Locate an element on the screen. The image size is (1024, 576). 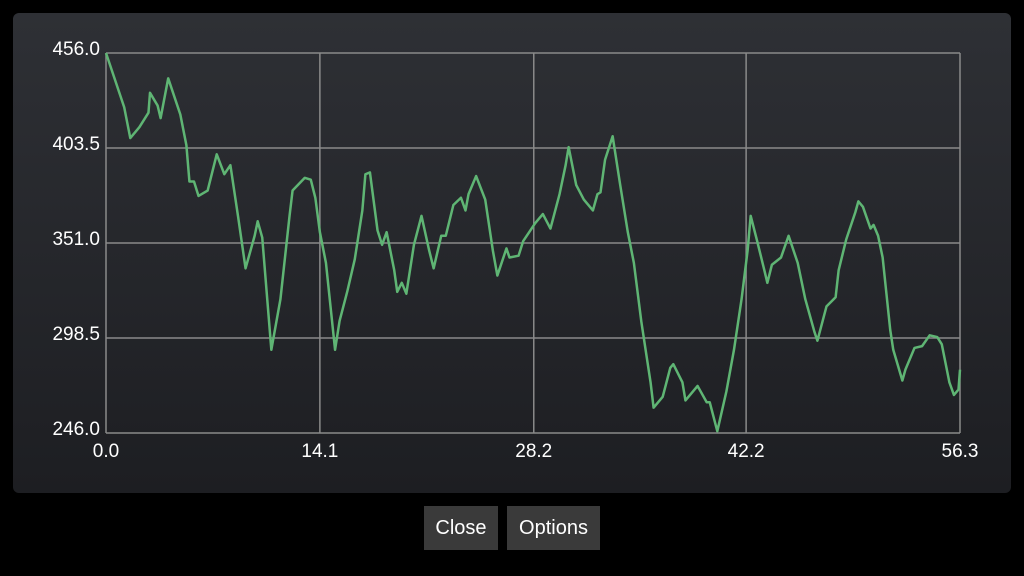
x-tick-label: 56.3 is located at coordinates (960, 451).